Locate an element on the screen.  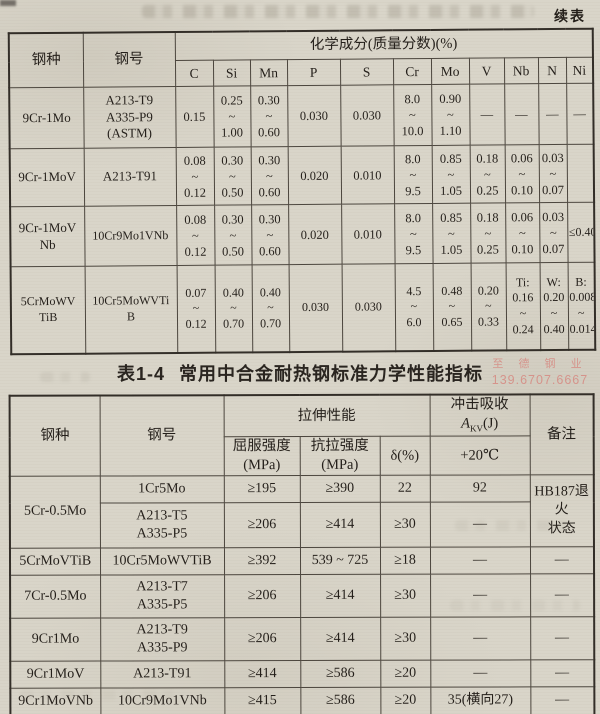
table-cell: Ti: 0.16 ~ 0.24 is located at coordinates (523, 306).